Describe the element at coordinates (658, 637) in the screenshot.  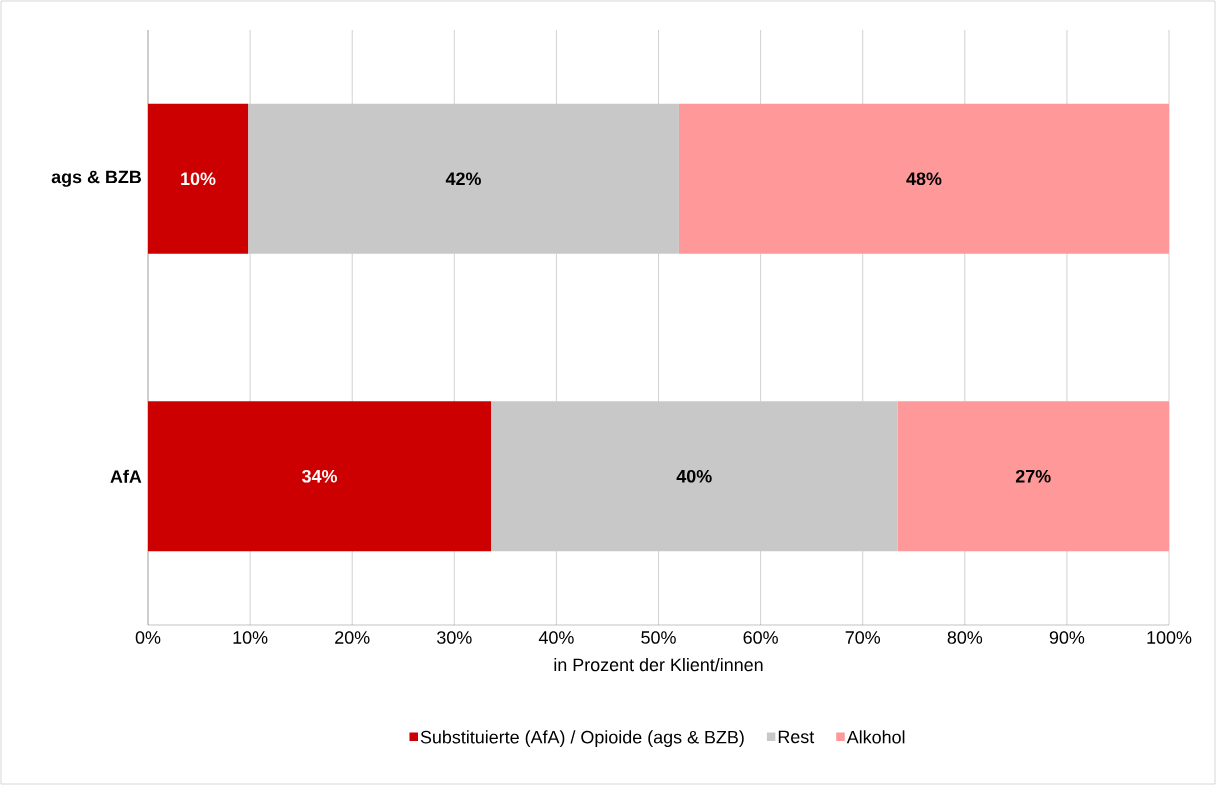
I see `x-tick-label: 50%` at that location.